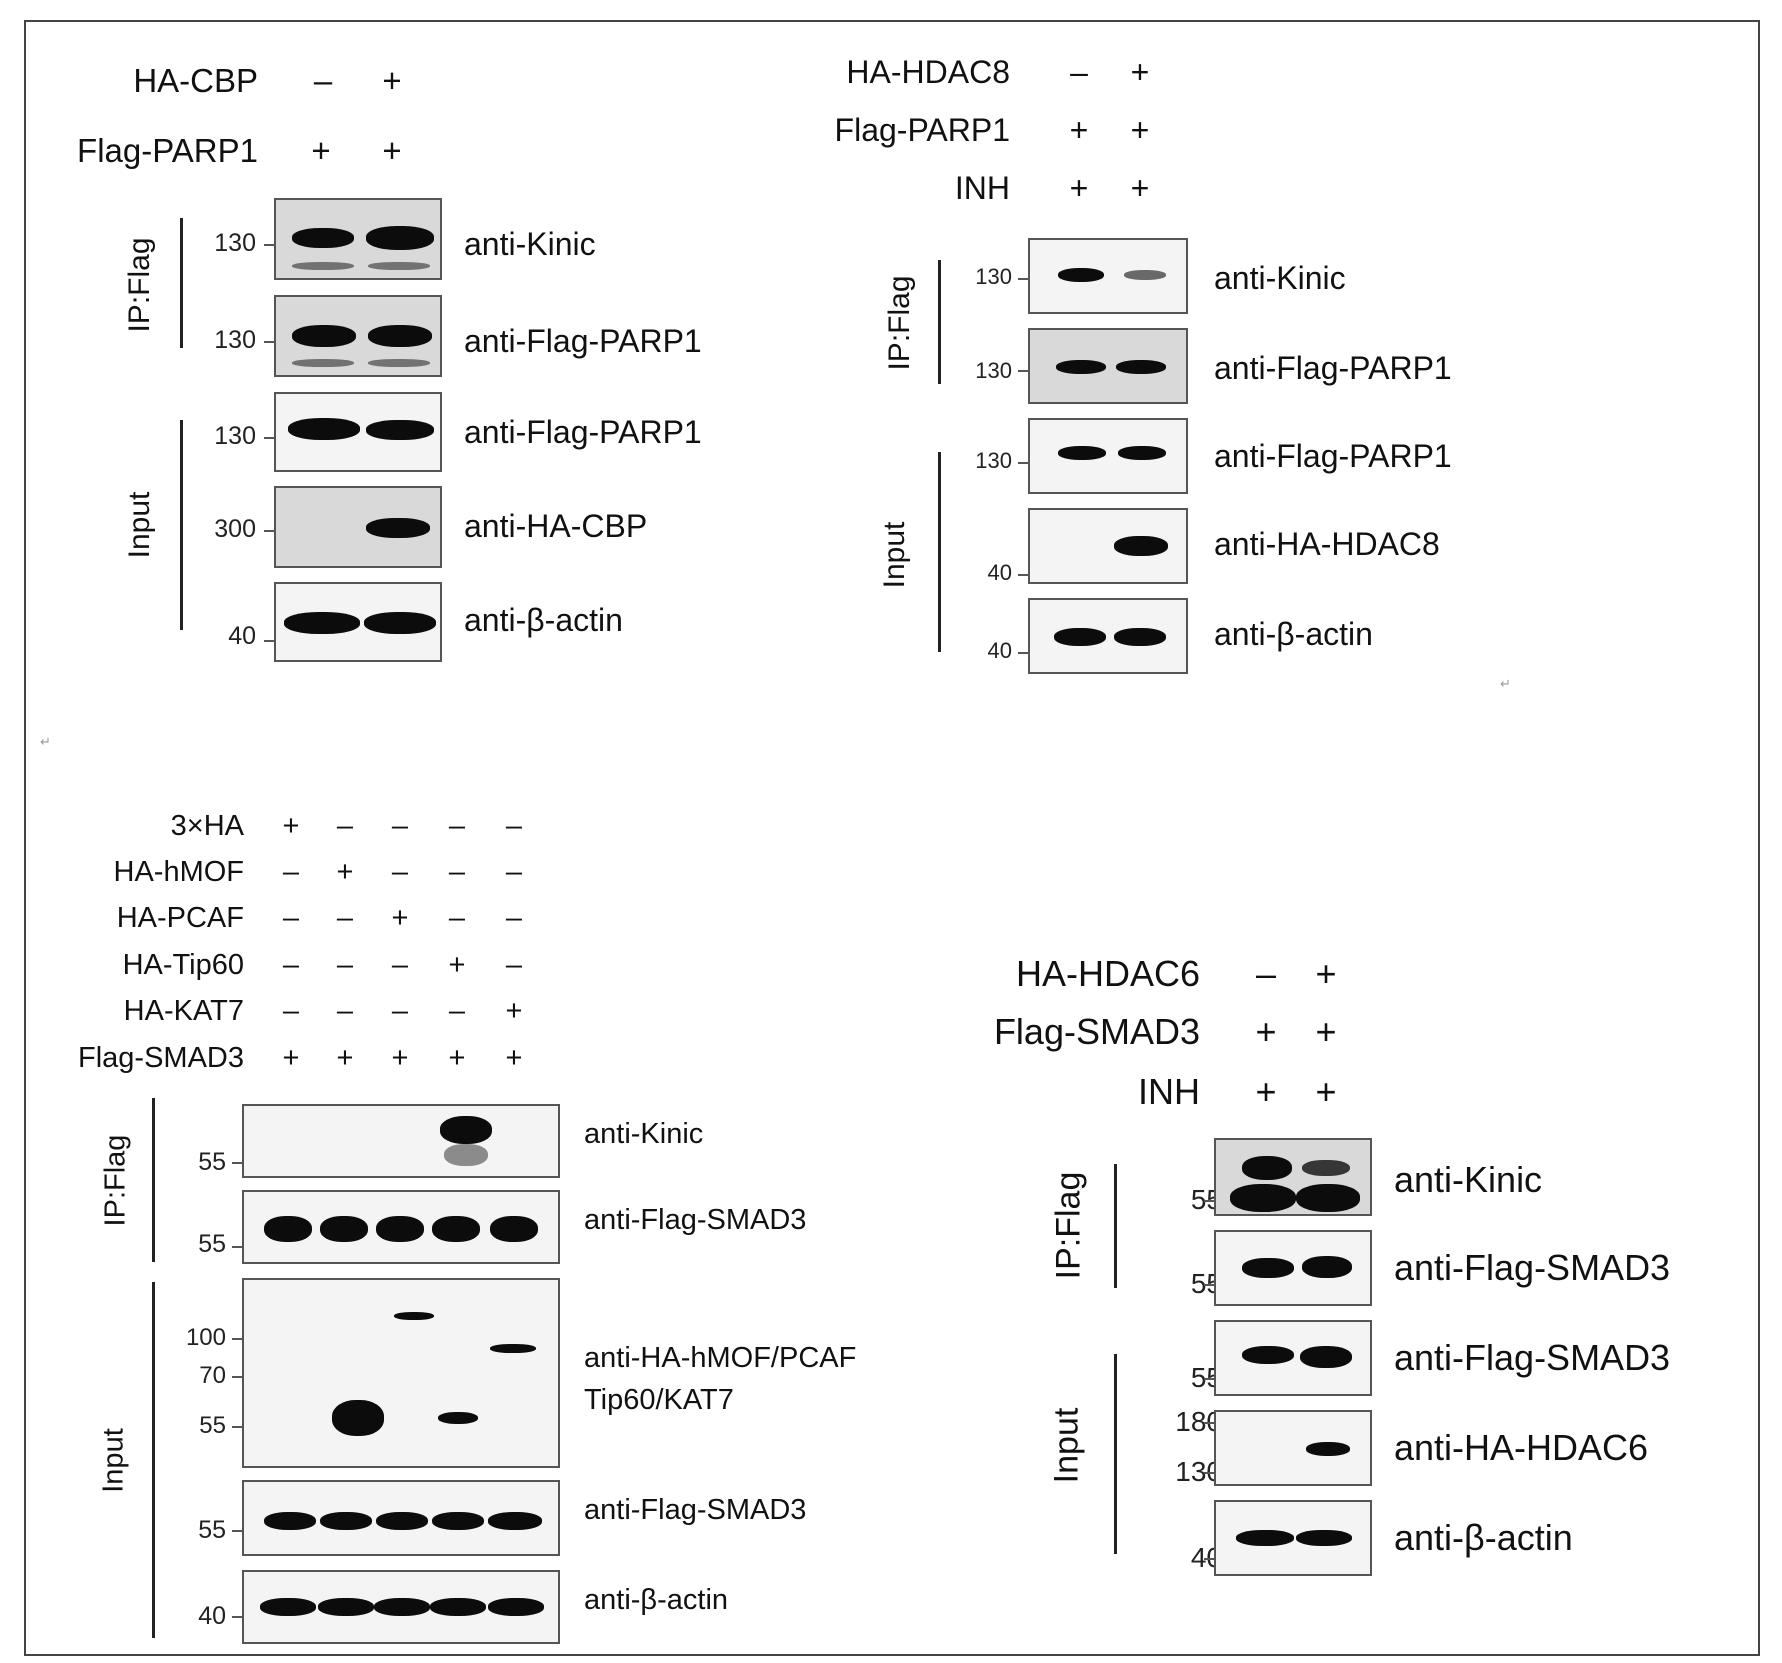 This screenshot has height=1663, width=1782. What do you see at coordinates (212, 1375) in the screenshot?
I see `mw-marker: 70` at bounding box center [212, 1375].